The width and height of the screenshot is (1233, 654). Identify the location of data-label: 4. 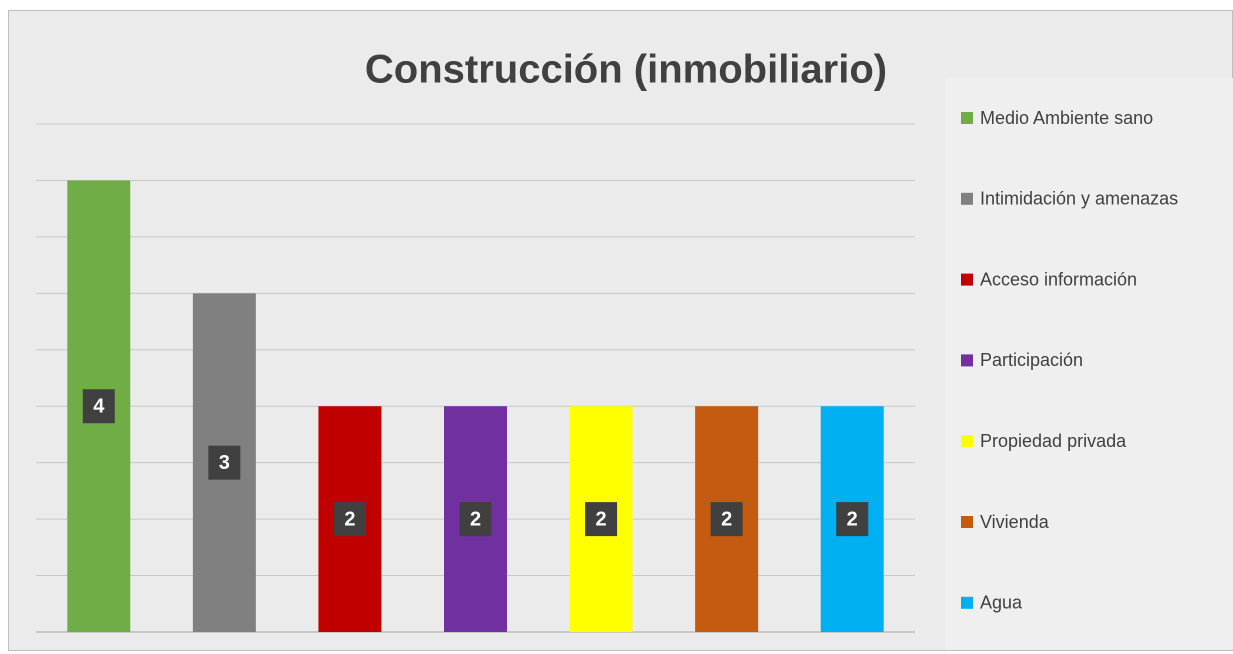
(99, 407).